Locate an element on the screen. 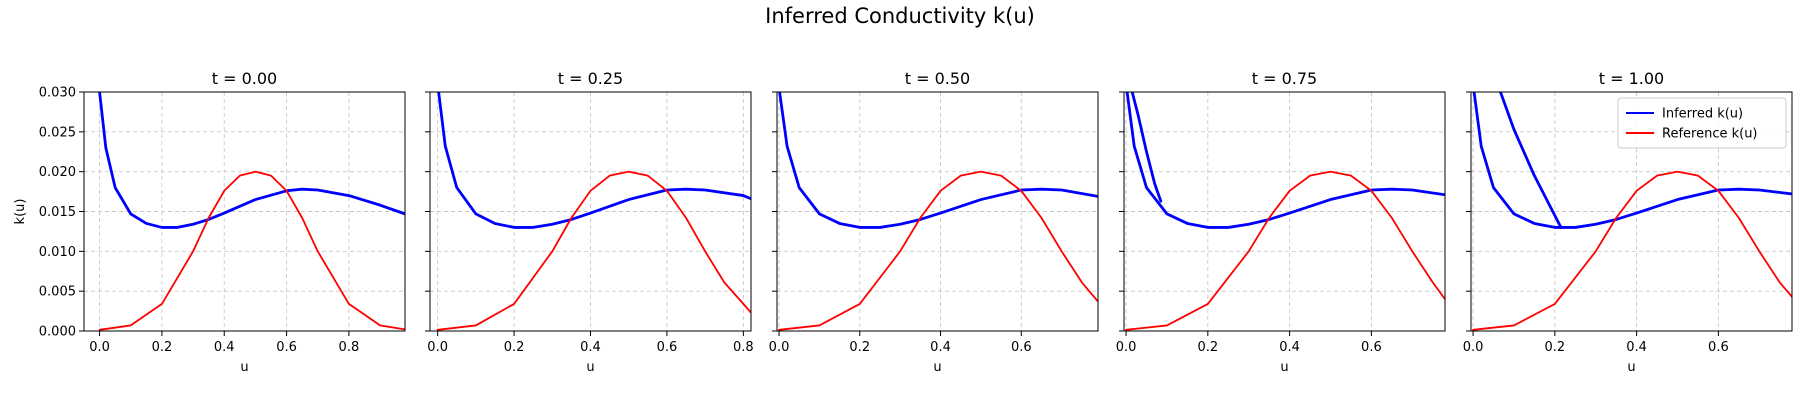 The height and width of the screenshot is (400, 1800). subplot-3: 0.0 0.2 0.4 0.6 t = 0.75 u is located at coordinates (1281, 222).